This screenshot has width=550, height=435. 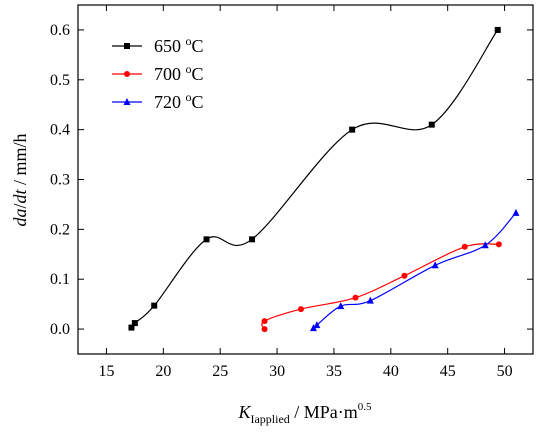 What do you see at coordinates (391, 371) in the screenshot?
I see `x-tick-label: 40` at bounding box center [391, 371].